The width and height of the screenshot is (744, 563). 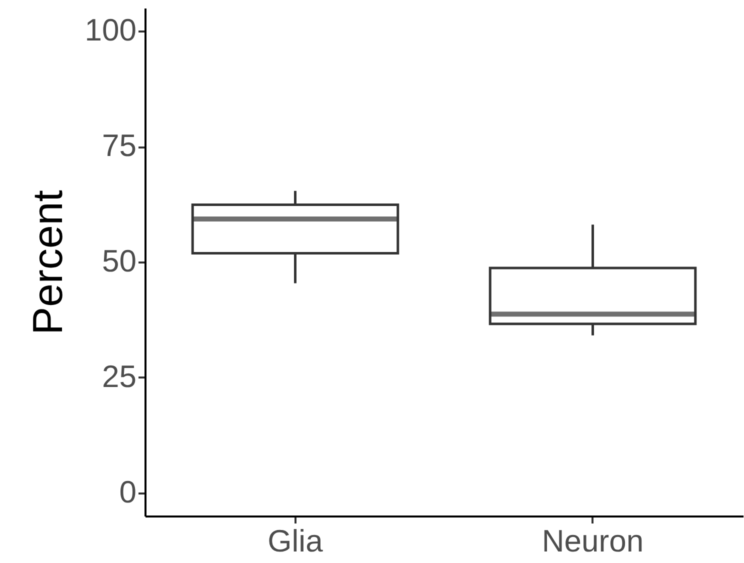 What do you see at coordinates (119, 376) in the screenshot?
I see `y-tick-label: 25` at bounding box center [119, 376].